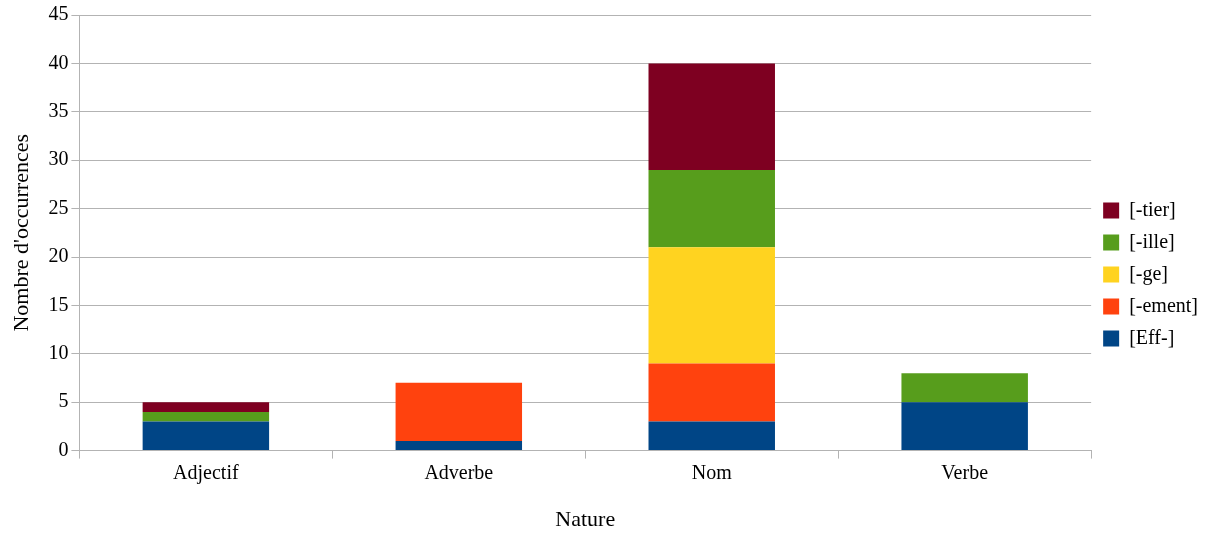 This screenshot has height=542, width=1218. I want to click on legend-label: [-ge], so click(1149, 273).